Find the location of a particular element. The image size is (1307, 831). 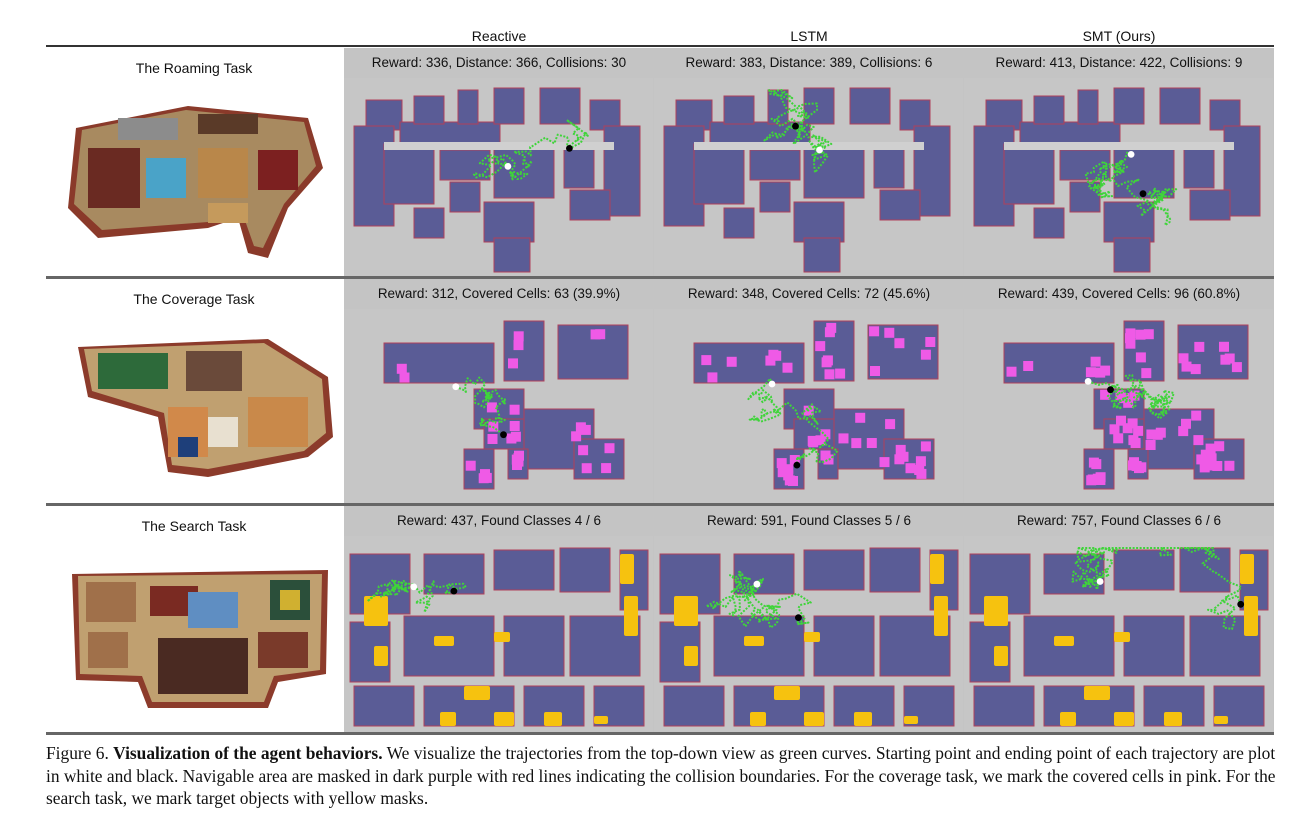

house-render-roaming is located at coordinates (195, 182).